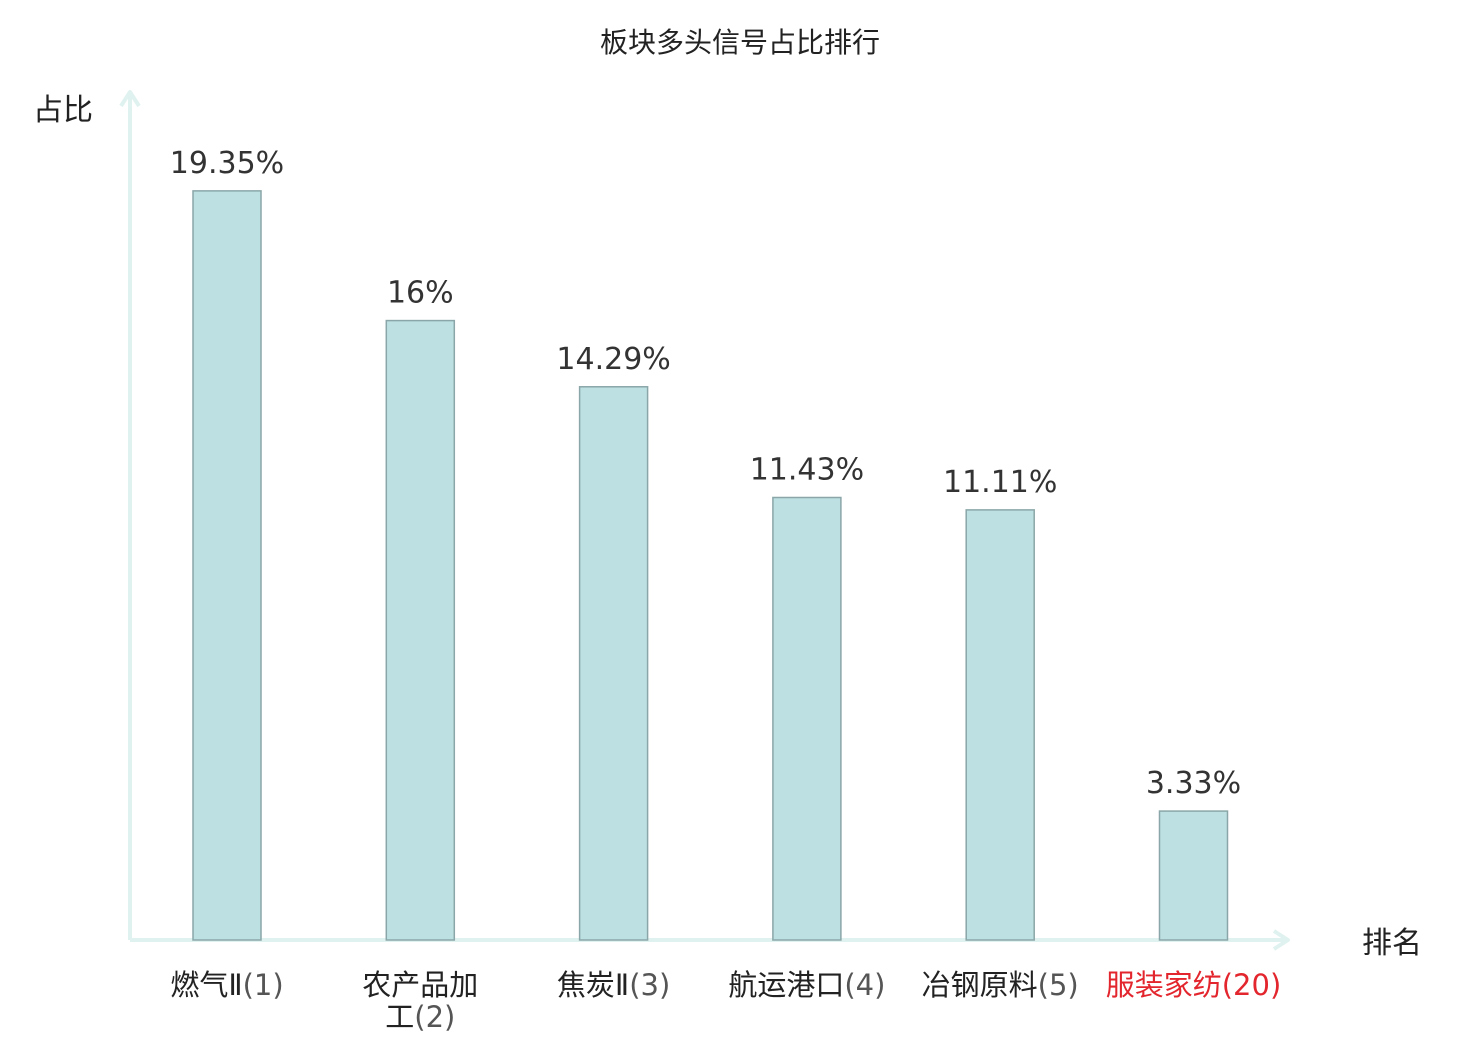 This screenshot has height=1044, width=1480. Describe the element at coordinates (420, 293) in the screenshot. I see `bar-value-label: 16%` at that location.